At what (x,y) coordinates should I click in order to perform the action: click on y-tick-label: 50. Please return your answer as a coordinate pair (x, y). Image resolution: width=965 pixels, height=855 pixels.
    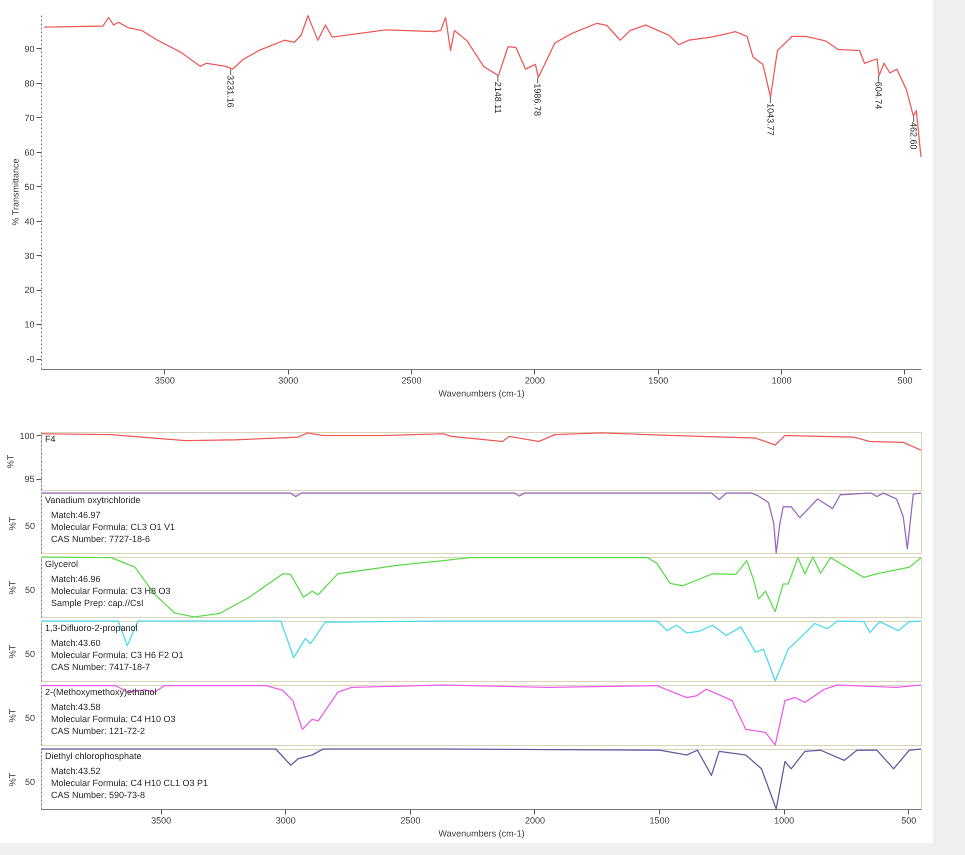
    Looking at the image, I should click on (29, 187).